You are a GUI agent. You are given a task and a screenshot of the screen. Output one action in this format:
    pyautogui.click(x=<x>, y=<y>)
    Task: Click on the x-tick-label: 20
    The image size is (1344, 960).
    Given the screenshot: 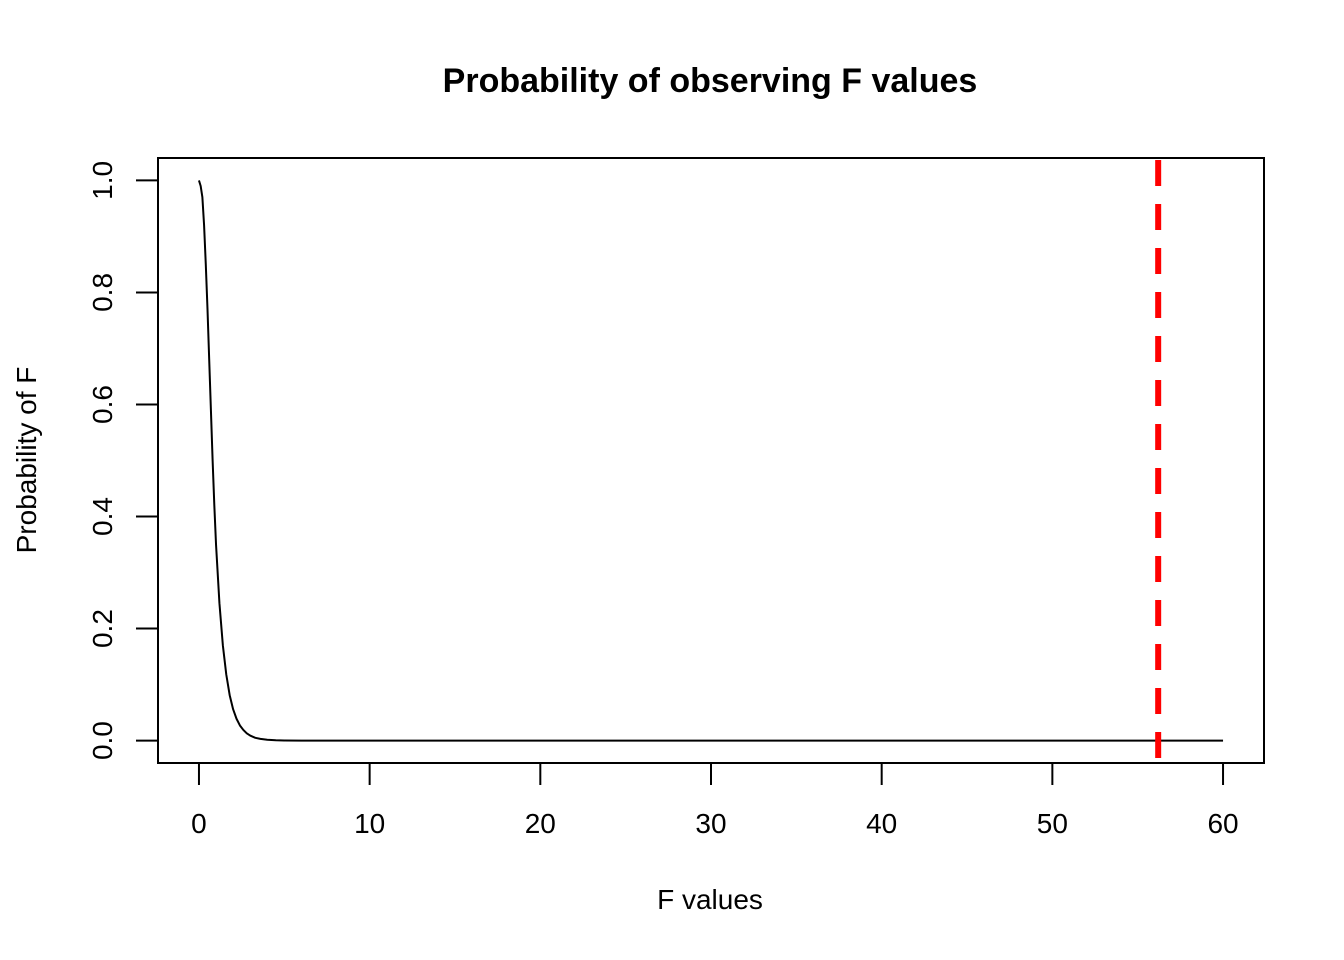 What is the action you would take?
    pyautogui.click(x=540, y=823)
    